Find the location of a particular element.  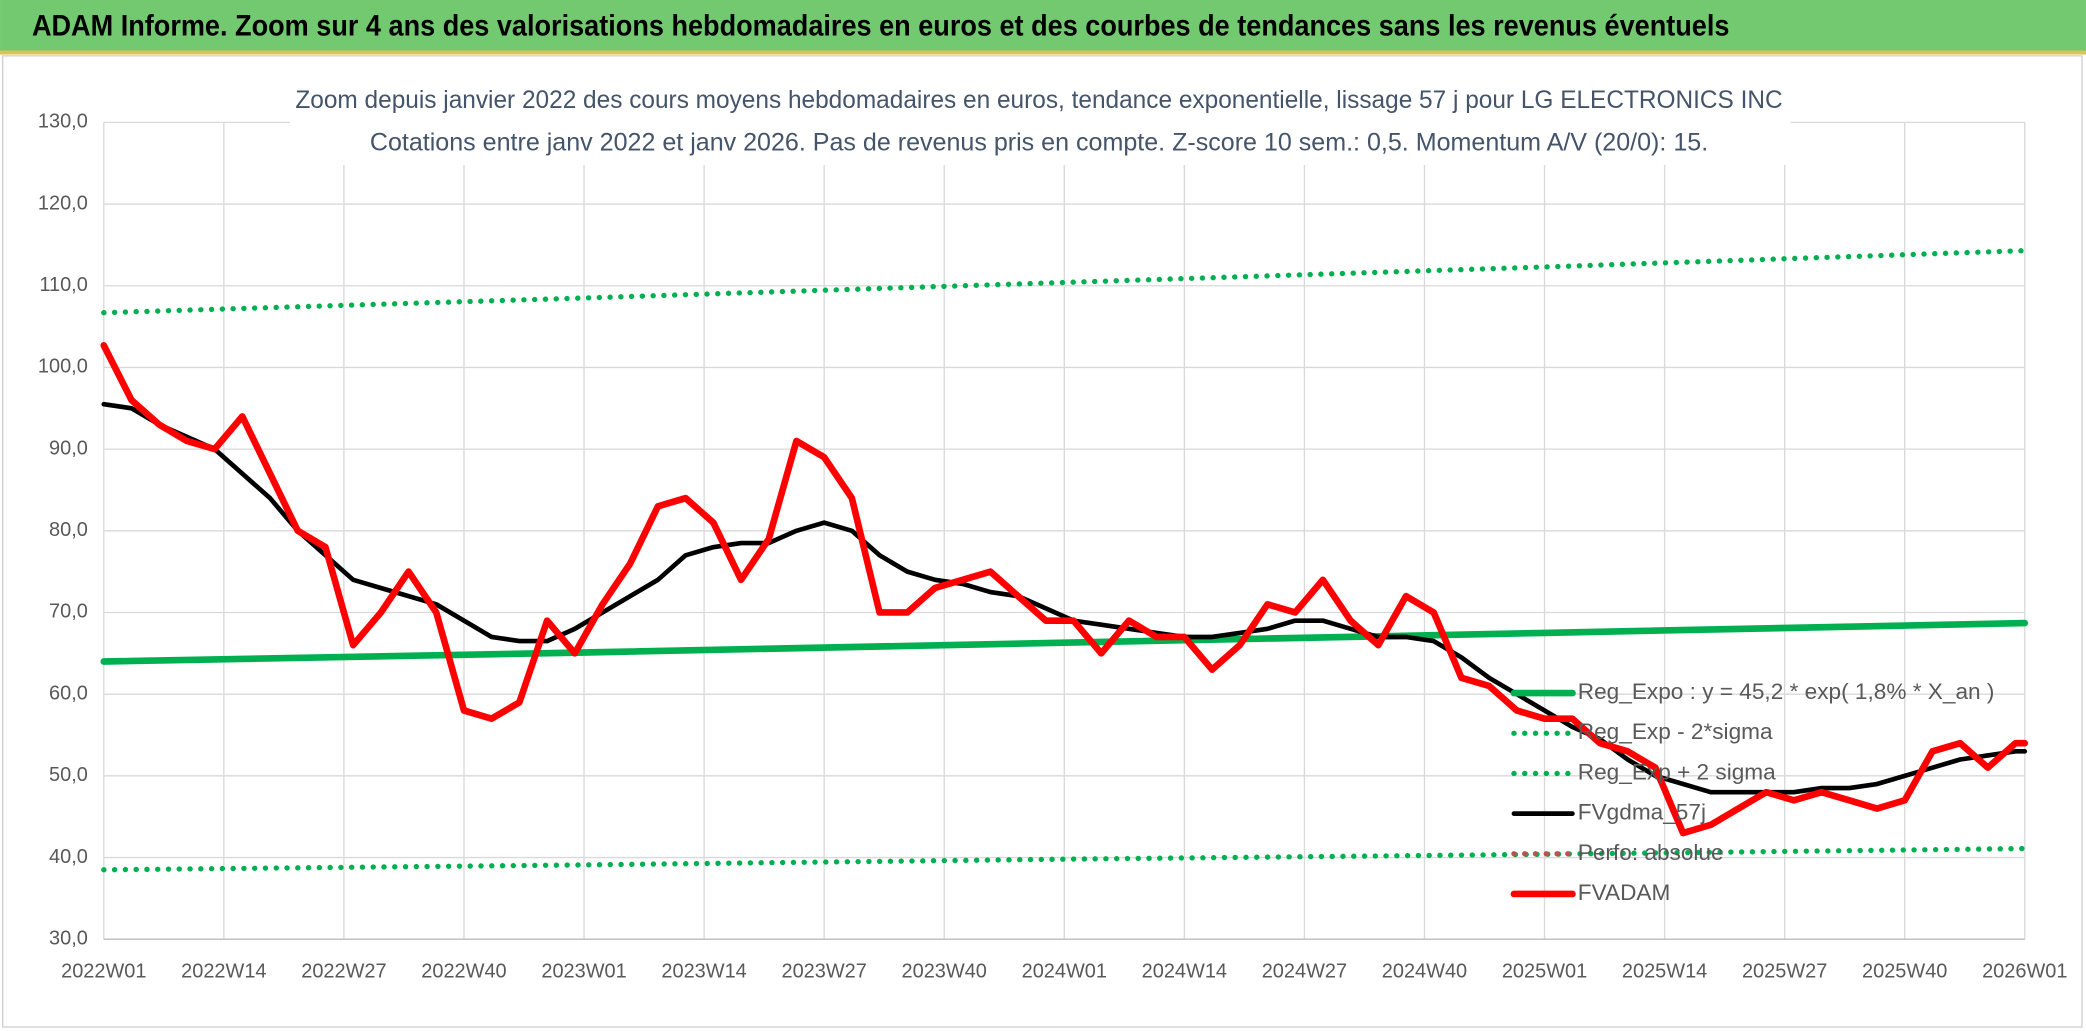

x-tick-label: 2025W14 is located at coordinates (1664, 972).